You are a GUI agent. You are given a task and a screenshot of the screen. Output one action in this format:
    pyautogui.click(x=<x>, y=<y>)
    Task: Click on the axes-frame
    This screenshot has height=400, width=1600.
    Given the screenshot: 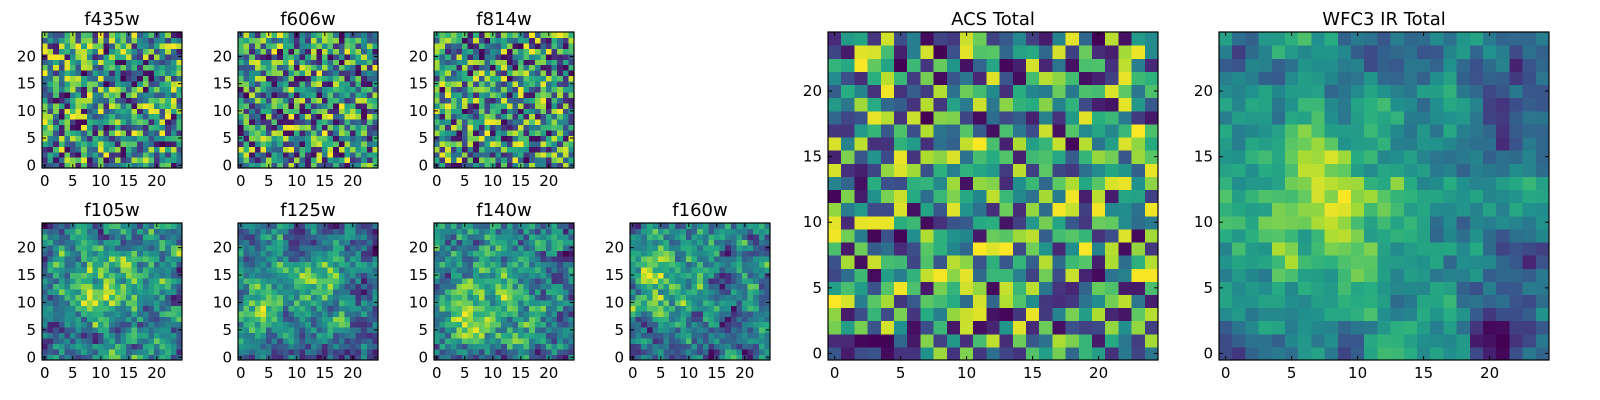 What is the action you would take?
    pyautogui.click(x=112, y=291)
    